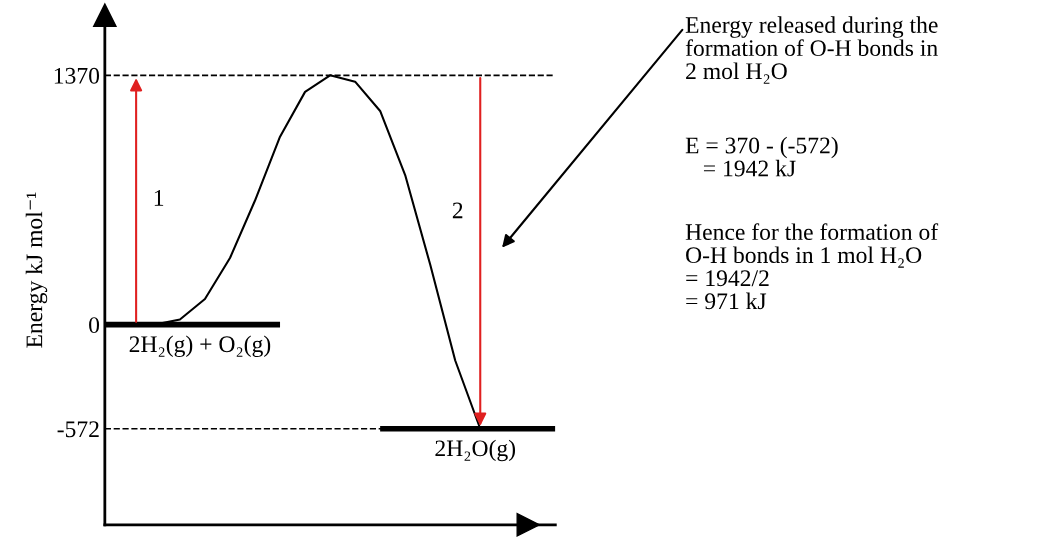 This screenshot has width=1038, height=545. What do you see at coordinates (159, 198) in the screenshot?
I see `annotation: 1` at bounding box center [159, 198].